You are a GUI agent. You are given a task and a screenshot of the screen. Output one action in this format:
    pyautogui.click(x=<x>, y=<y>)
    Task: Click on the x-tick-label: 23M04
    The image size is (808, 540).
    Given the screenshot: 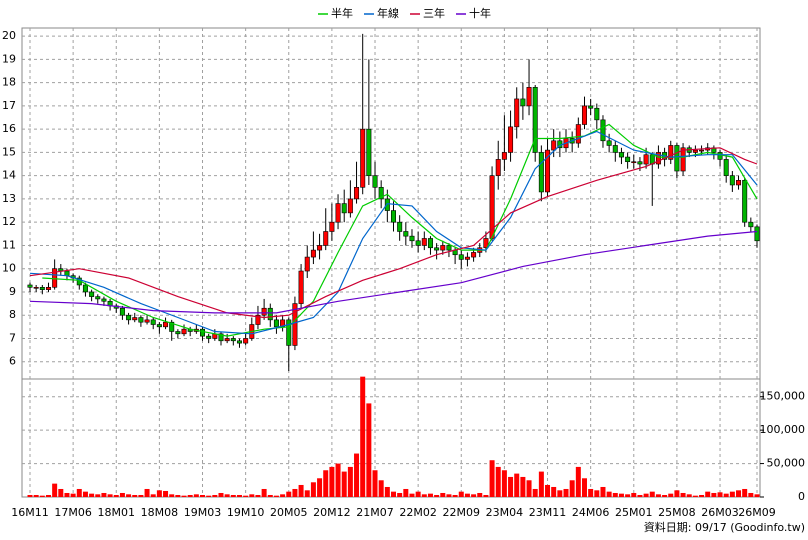 What is the action you would take?
    pyautogui.click(x=505, y=512)
    